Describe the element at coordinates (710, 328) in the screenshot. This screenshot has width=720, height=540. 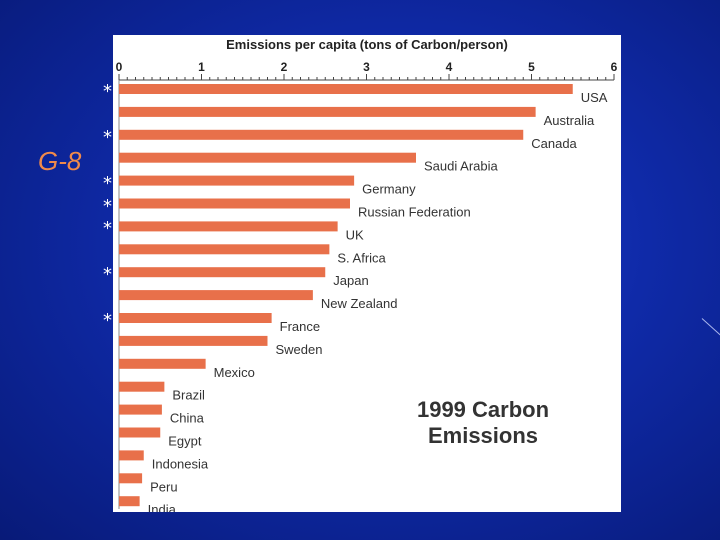
I see `decorative-line` at that location.